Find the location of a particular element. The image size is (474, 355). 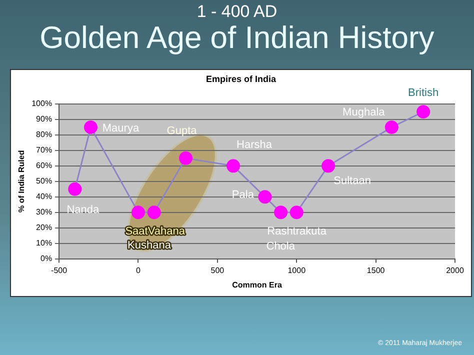

x-tick-label: 1500 is located at coordinates (376, 270).